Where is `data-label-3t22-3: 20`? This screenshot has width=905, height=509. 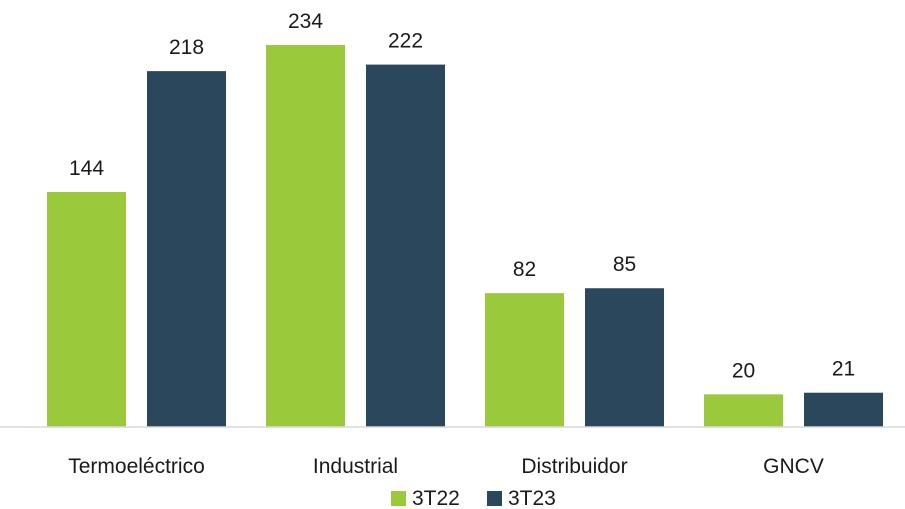 data-label-3t22-3: 20 is located at coordinates (743, 370).